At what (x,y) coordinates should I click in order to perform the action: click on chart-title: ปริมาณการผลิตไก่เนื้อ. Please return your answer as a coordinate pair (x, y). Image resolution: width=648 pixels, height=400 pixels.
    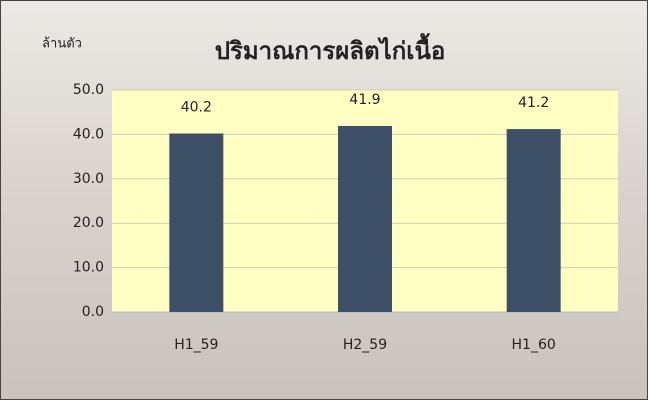
    Looking at the image, I should click on (330, 48).